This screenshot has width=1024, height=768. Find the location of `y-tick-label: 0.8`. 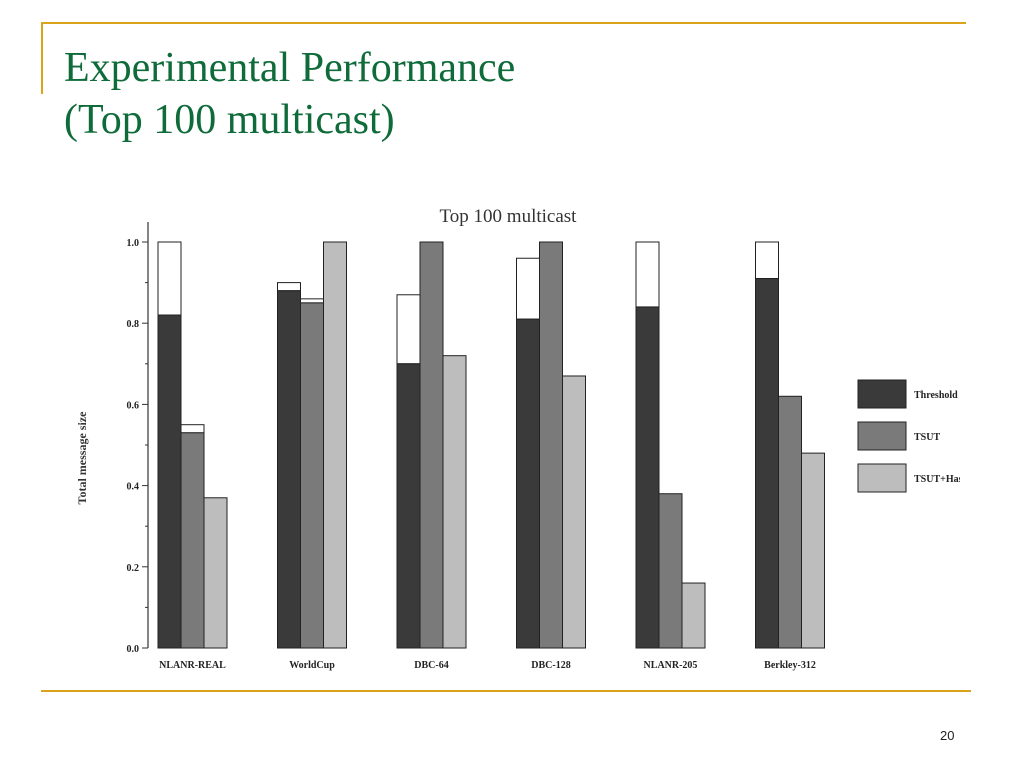

y-tick-label: 0.8 is located at coordinates (133, 324).